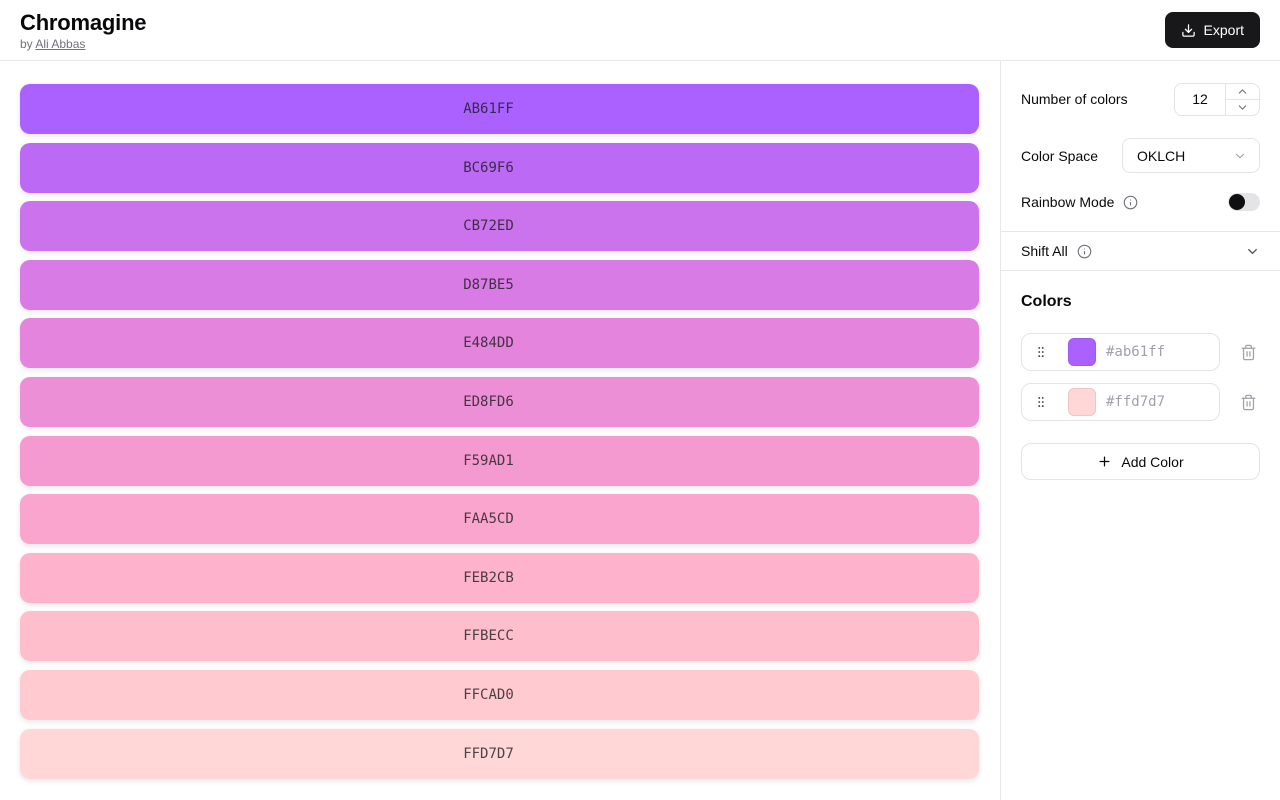 The image size is (1280, 800). I want to click on title-block: Chromagine by Ali Abbas, so click(83, 30).